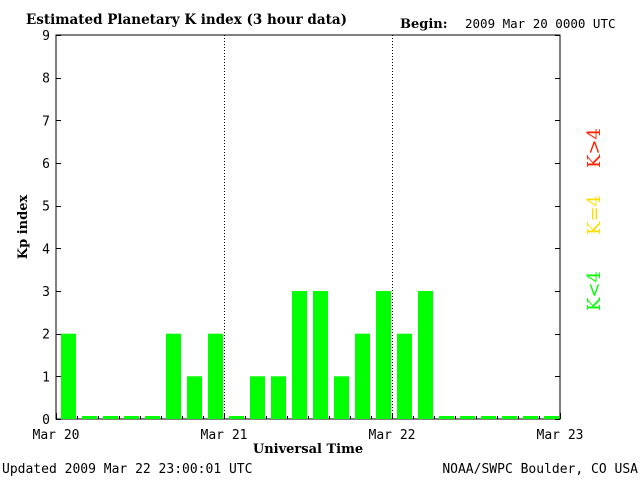  What do you see at coordinates (392, 435) in the screenshot?
I see `x-tick-label: Mar 22` at bounding box center [392, 435].